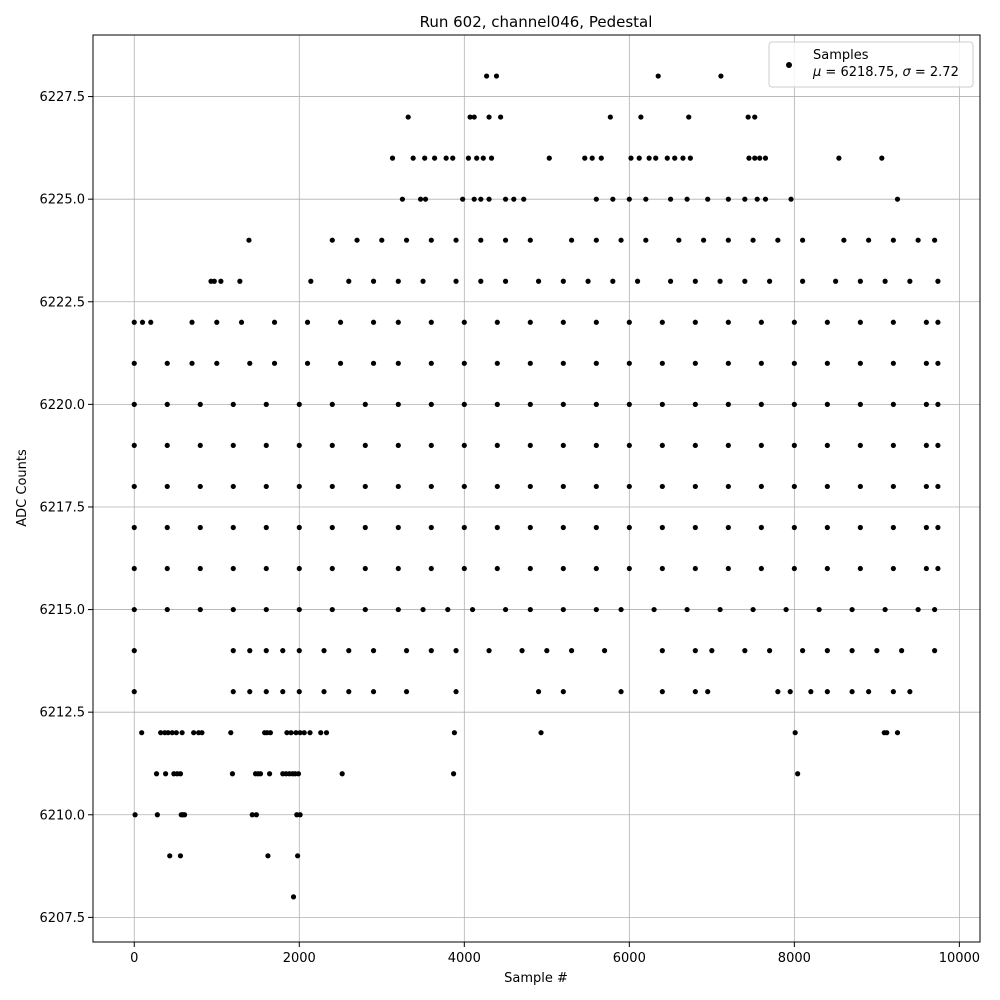 This screenshot has width=1000, height=1000. Describe the element at coordinates (944, 72) in the screenshot. I see `legend-sigma-value: 2.72` at that location.